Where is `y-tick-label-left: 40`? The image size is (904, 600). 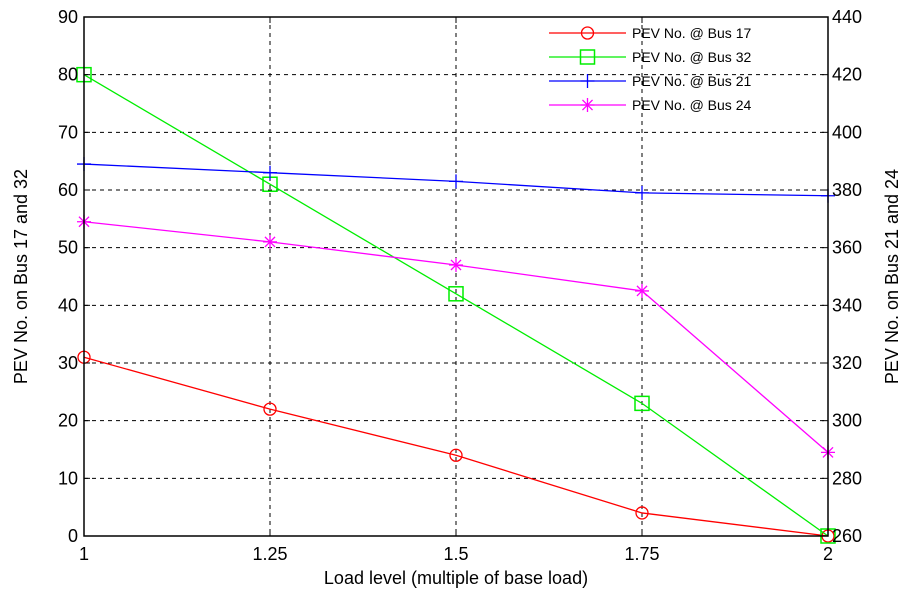 y-tick-label-left: 40 is located at coordinates (68, 305).